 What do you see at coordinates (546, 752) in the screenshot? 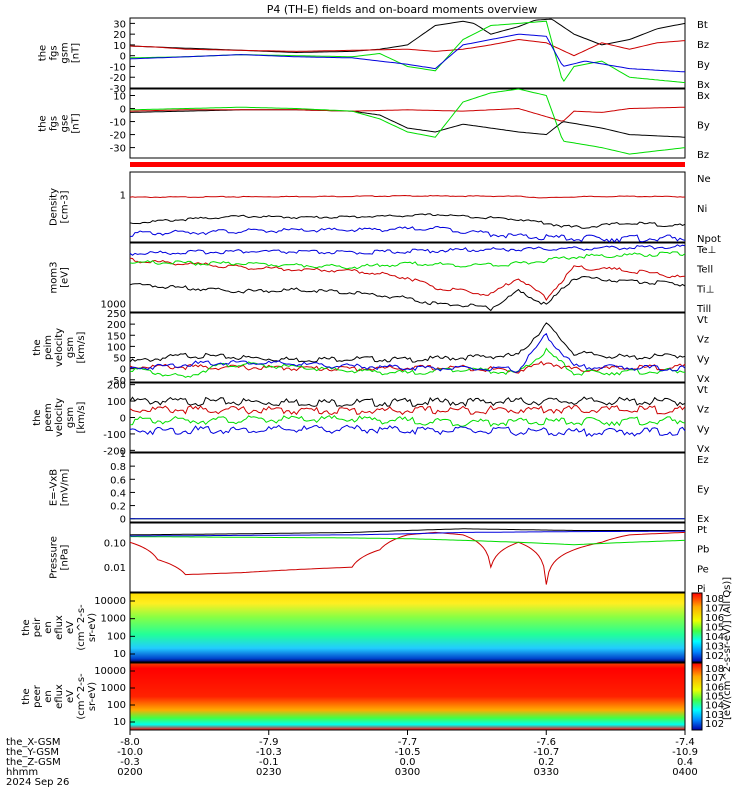
I see `xtick-y: -10.7` at bounding box center [546, 752].